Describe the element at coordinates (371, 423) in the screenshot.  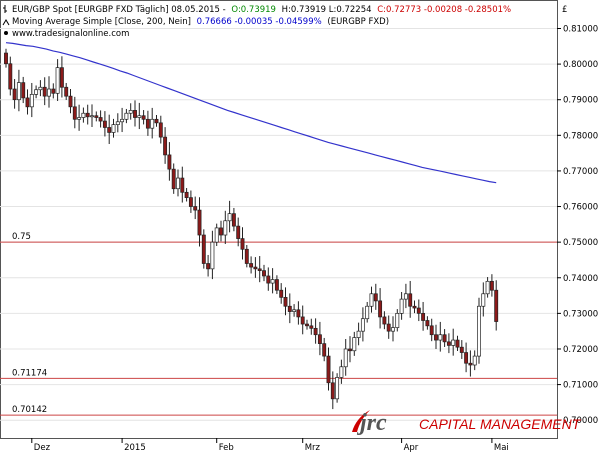
I see `logo-text: jrc` at that location.